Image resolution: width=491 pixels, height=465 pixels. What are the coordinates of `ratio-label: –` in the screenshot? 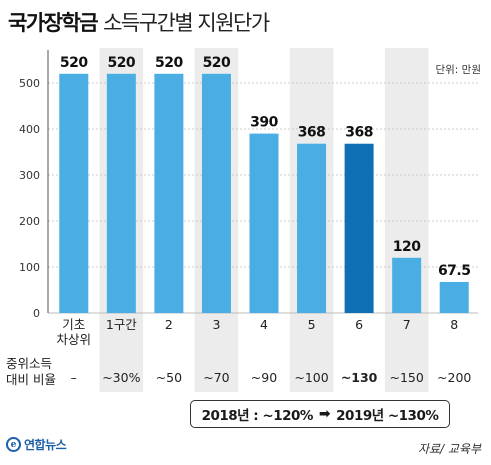 It's located at (74, 377).